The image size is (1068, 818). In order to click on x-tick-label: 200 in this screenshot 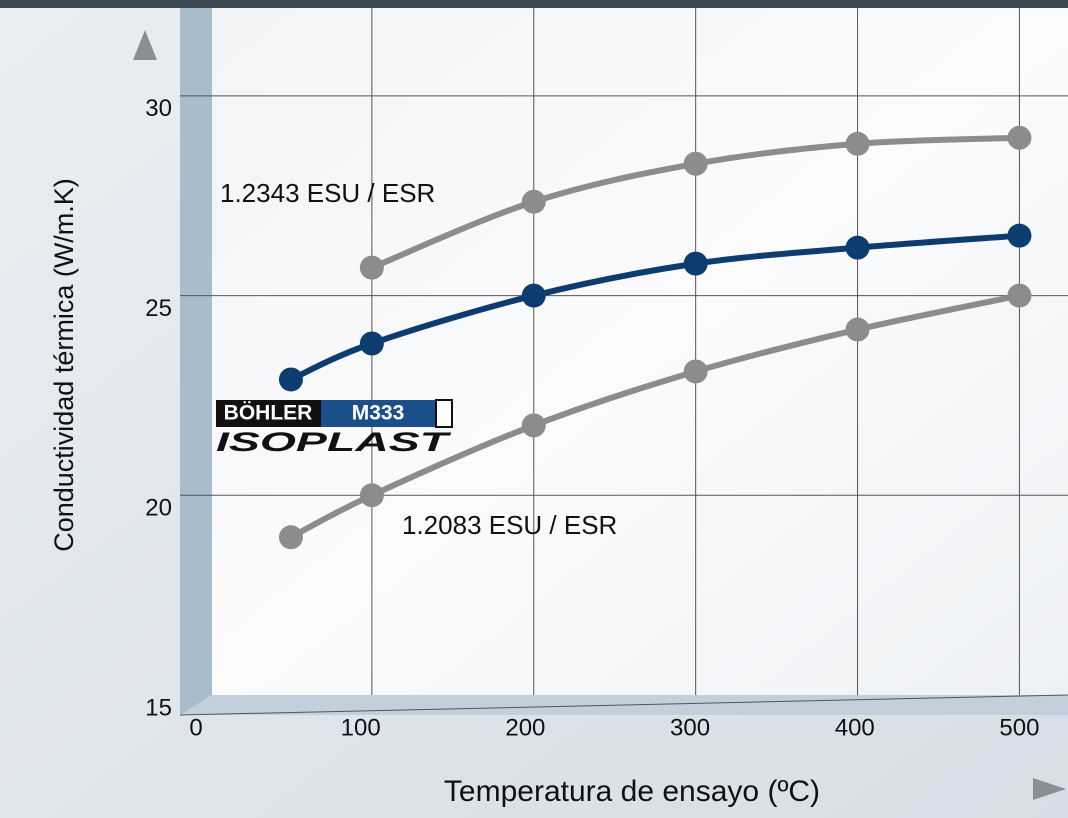, I will do `click(525, 727)`.